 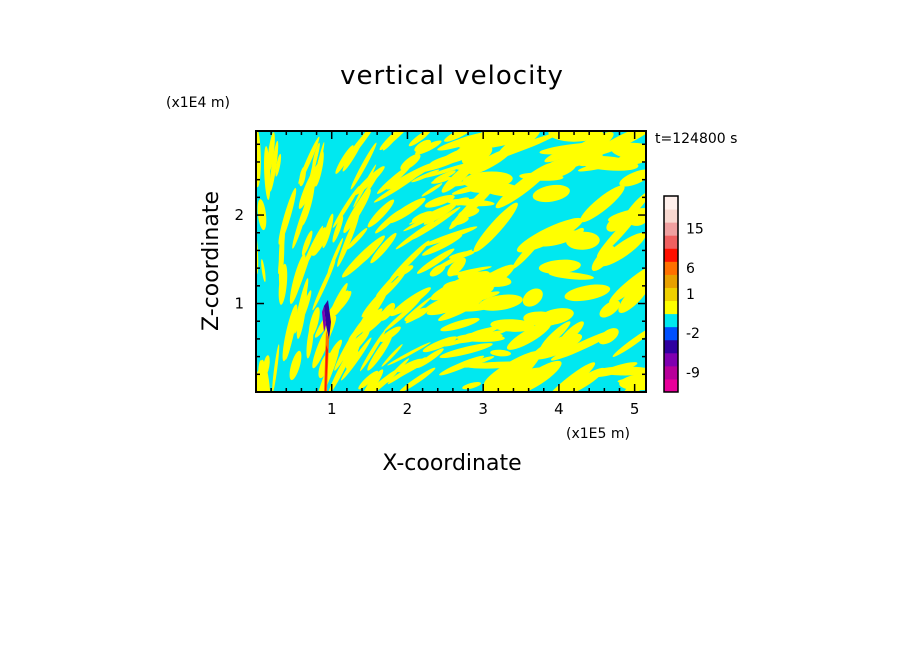 What do you see at coordinates (483, 409) in the screenshot?
I see `x-tick-label: 3` at bounding box center [483, 409].